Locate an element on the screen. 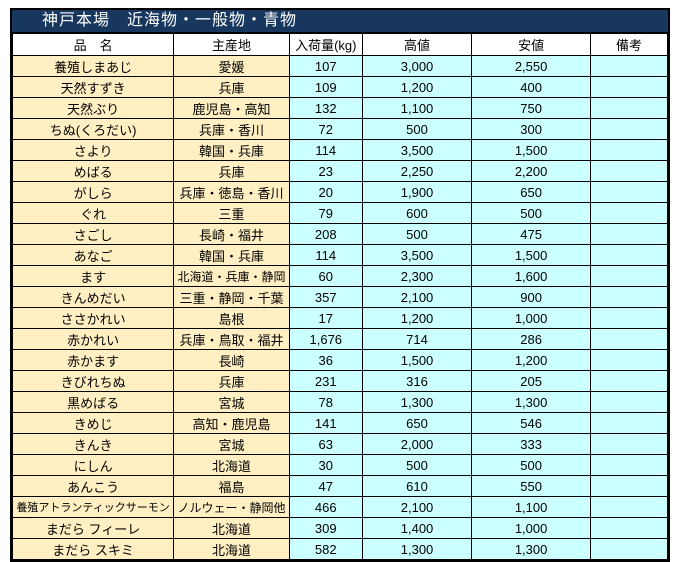 This screenshot has height=562, width=683. quantity-cell: 17 is located at coordinates (325, 318).